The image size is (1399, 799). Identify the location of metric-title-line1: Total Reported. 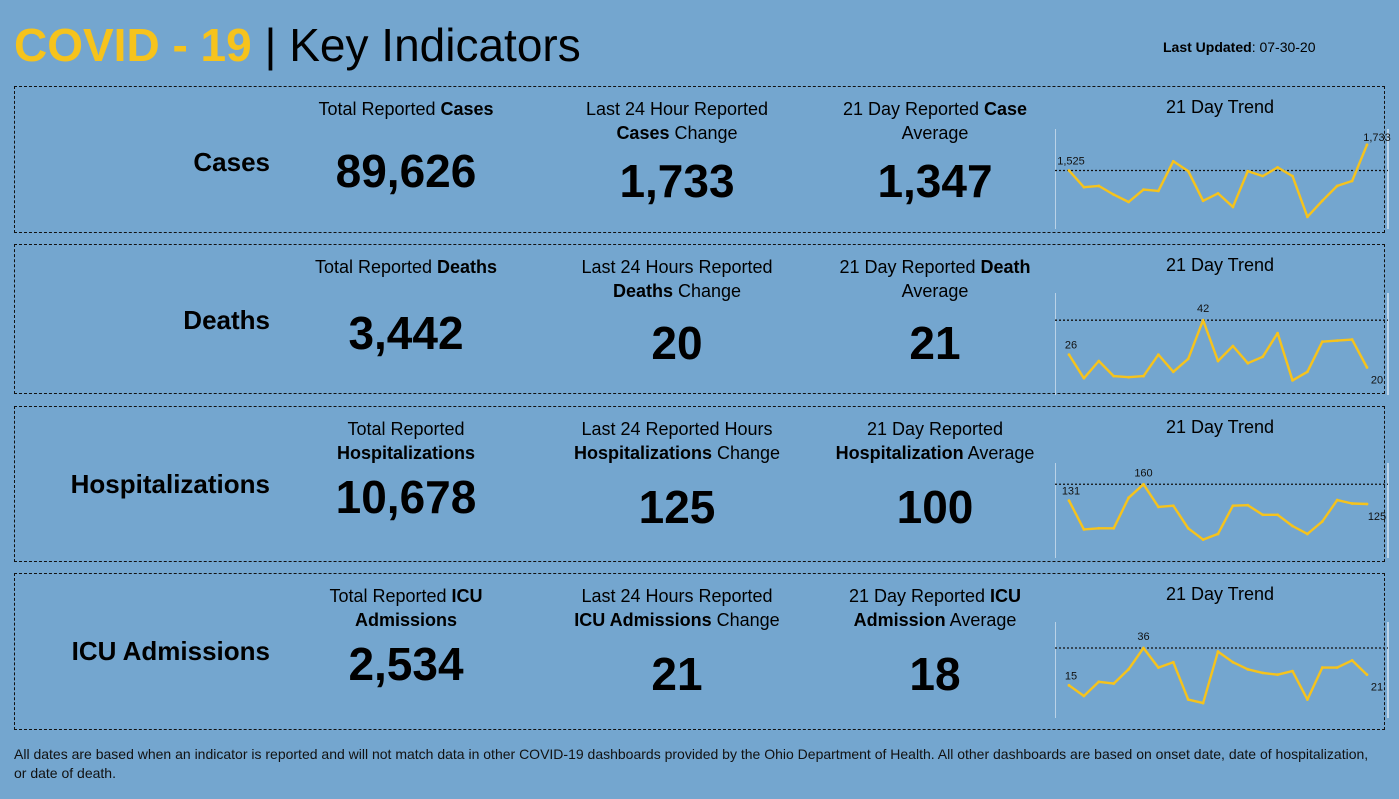
(406, 429).